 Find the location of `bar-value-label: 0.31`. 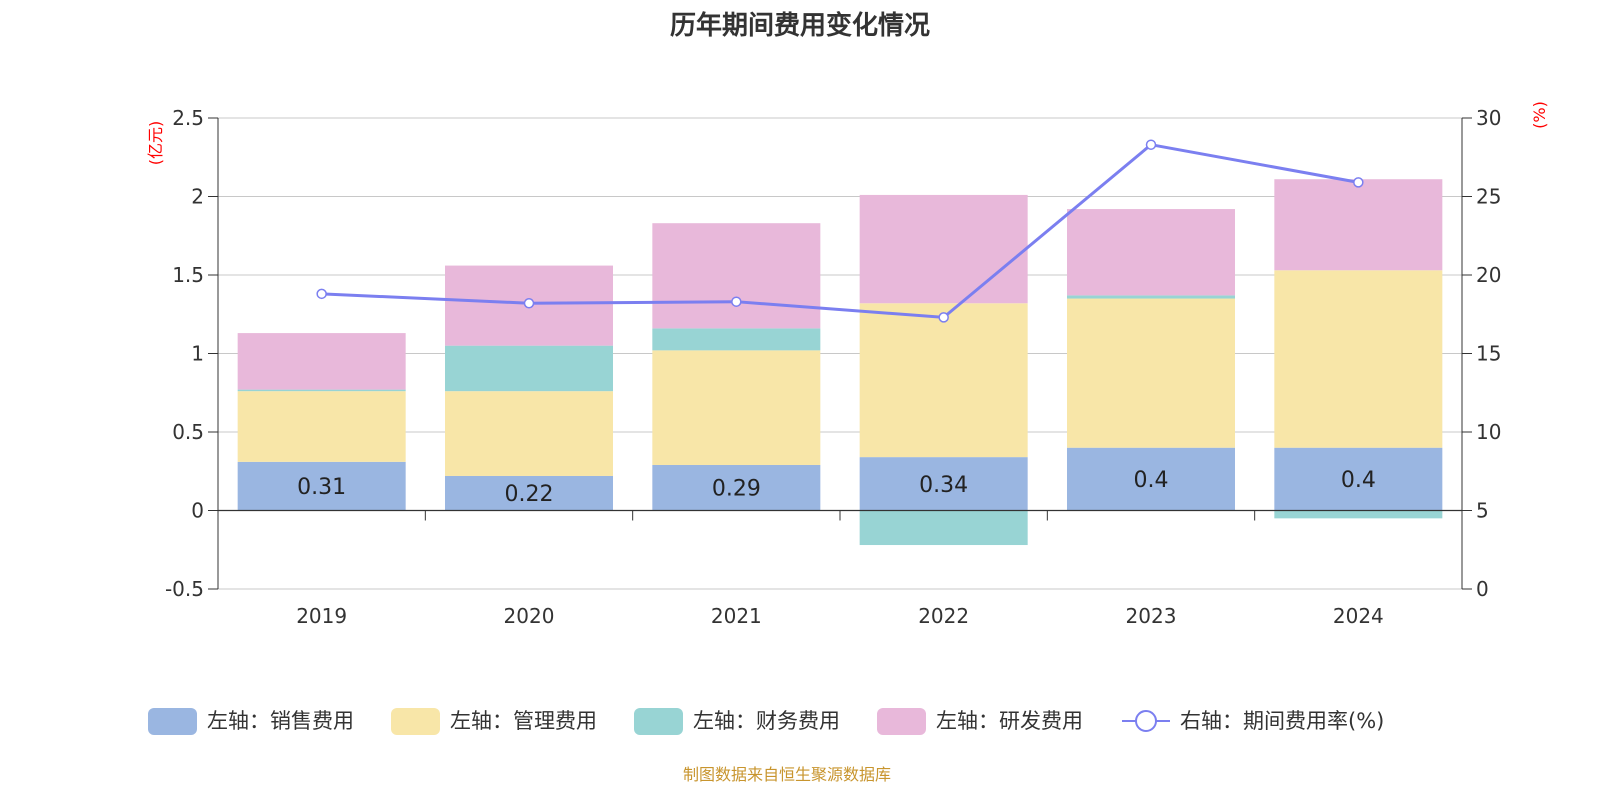

bar-value-label: 0.31 is located at coordinates (321, 487).